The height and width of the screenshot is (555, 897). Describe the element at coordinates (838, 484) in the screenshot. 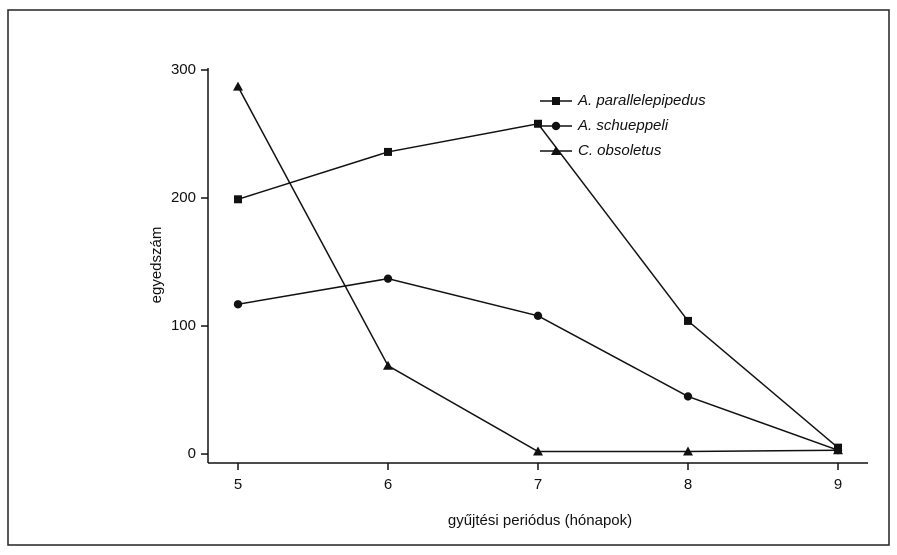

I see `x-tick-label: 9` at that location.